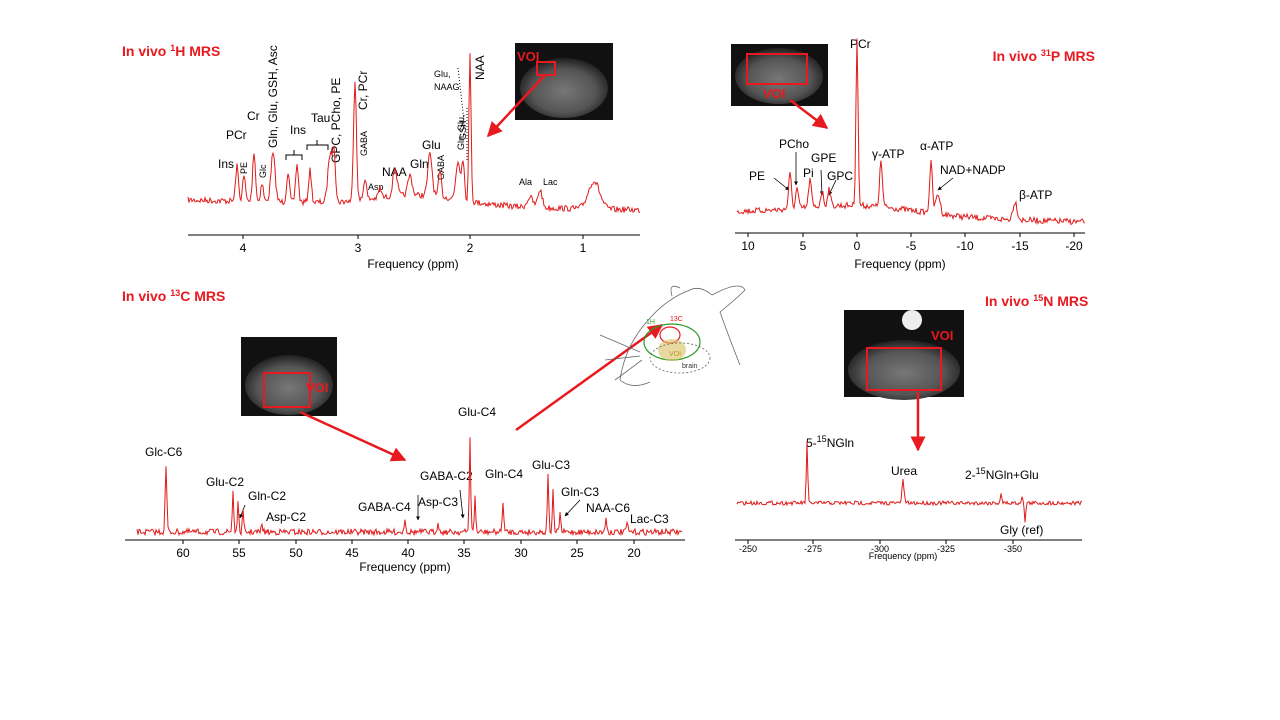 This screenshot has width=1280, height=720. Describe the element at coordinates (1074, 246) in the screenshot. I see `tick-label: -20` at that location.